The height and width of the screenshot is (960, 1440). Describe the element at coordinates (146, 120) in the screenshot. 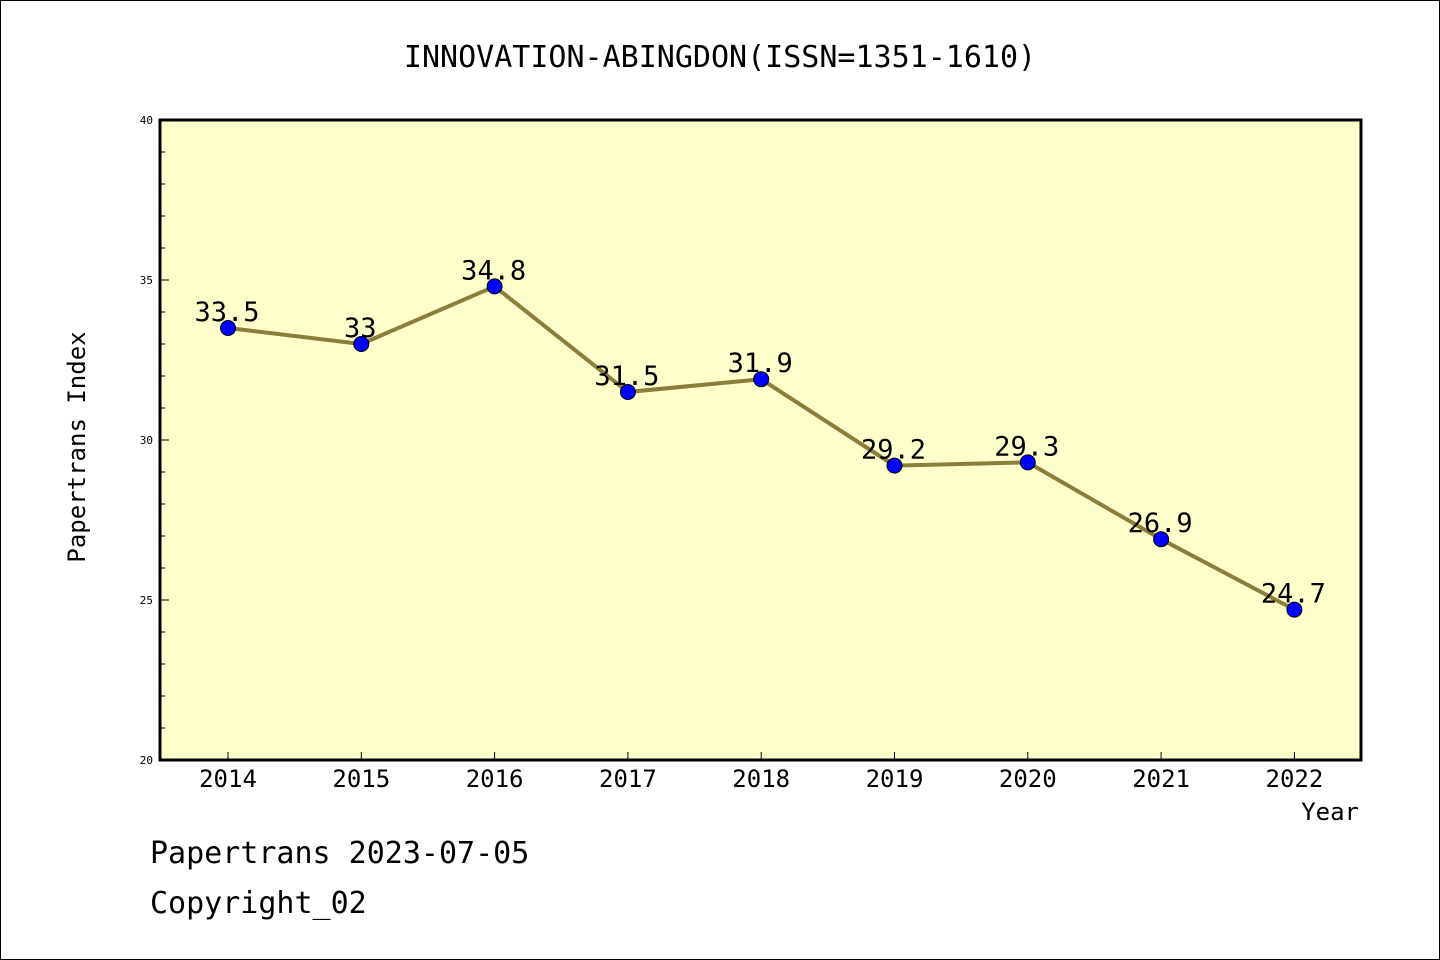

I see `y-tick-label: 40` at that location.